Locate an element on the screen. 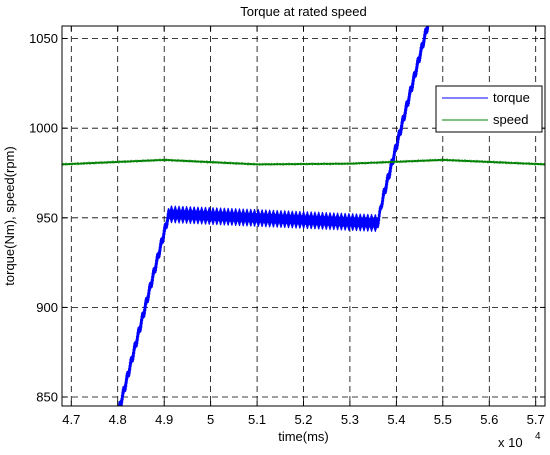  x-tick-label: 5.5 is located at coordinates (443, 419).